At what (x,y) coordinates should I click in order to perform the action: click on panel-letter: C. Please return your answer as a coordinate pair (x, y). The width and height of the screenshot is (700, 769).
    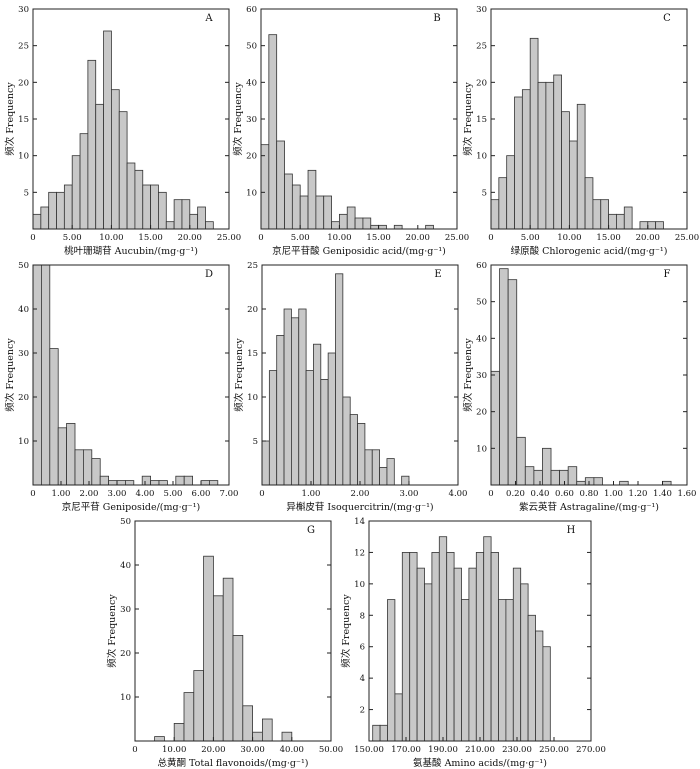
    Looking at the image, I should click on (667, 18).